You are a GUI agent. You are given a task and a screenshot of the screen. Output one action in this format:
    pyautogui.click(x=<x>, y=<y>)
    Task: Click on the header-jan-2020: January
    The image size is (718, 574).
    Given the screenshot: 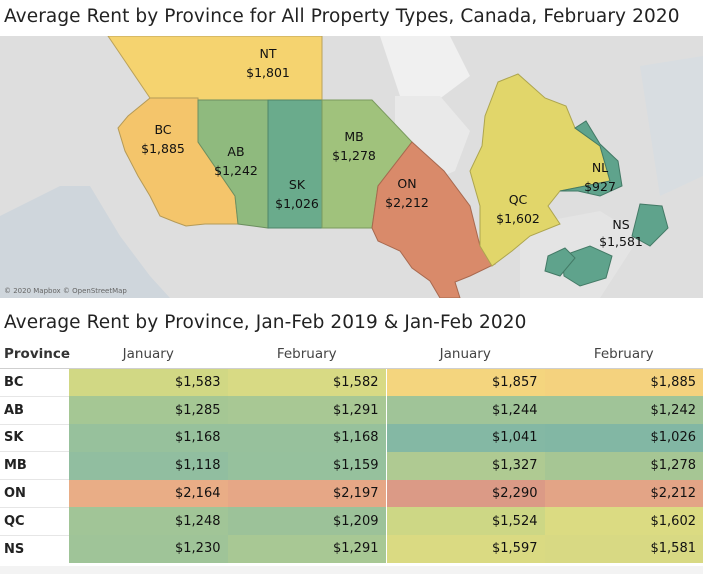 What is the action you would take?
    pyautogui.click(x=465, y=354)
    